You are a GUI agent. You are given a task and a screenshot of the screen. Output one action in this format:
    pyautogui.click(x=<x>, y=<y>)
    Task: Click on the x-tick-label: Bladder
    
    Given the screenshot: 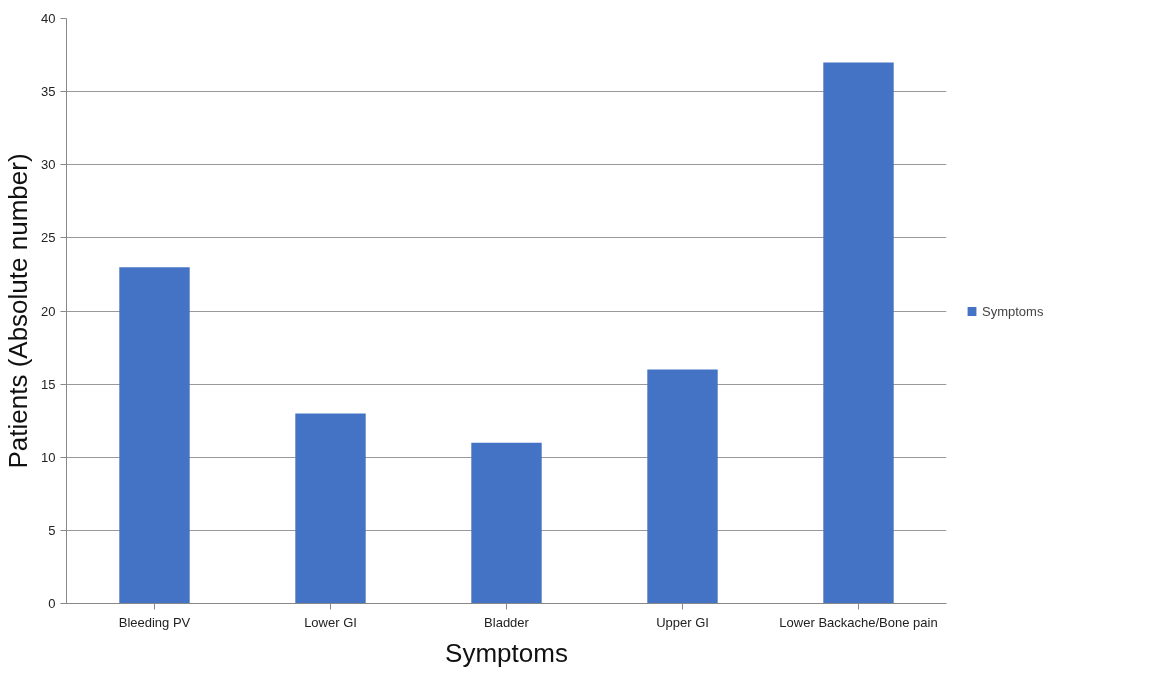 What is the action you would take?
    pyautogui.click(x=507, y=622)
    